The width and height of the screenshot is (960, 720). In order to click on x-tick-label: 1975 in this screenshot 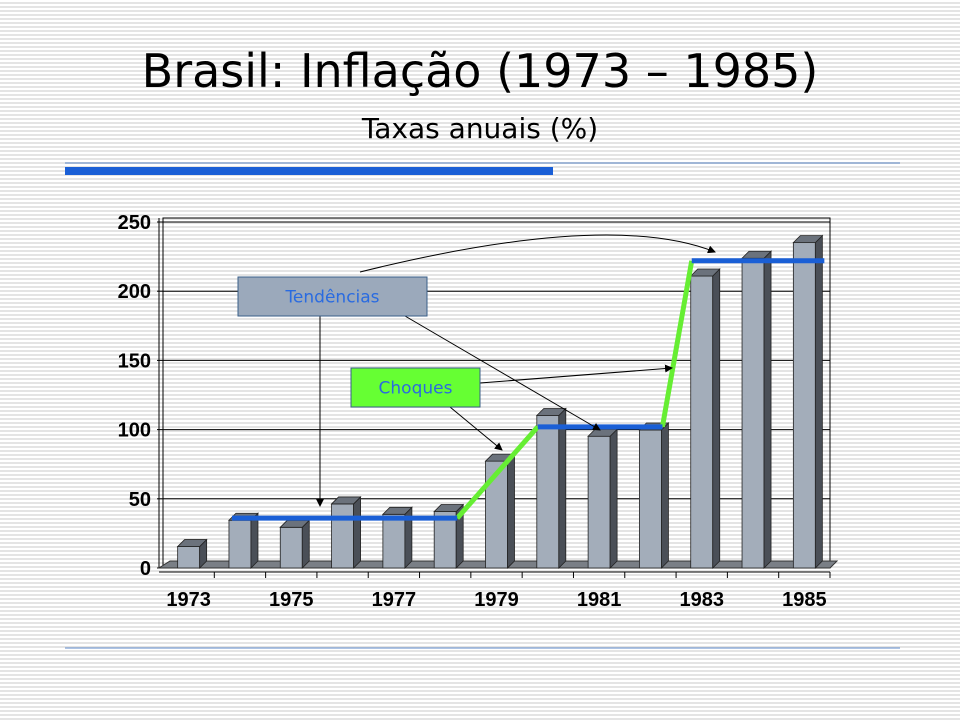, I will do `click(291, 600)`.